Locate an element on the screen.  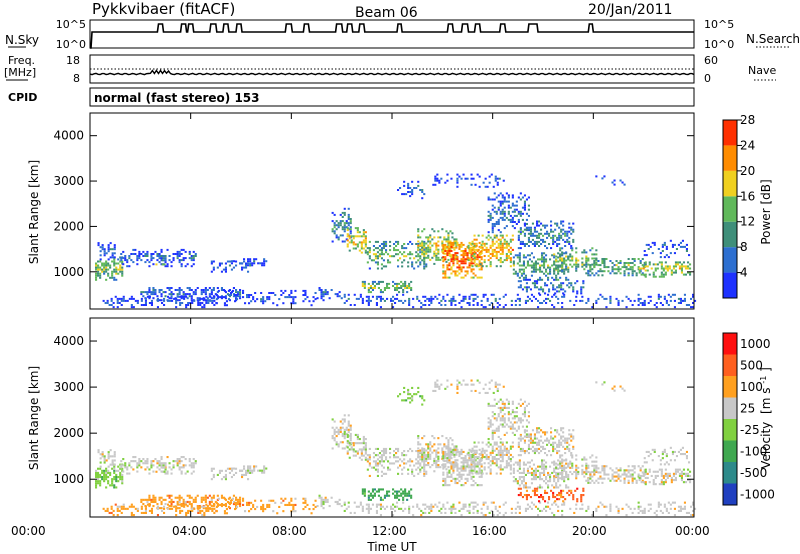
freq-left-tick-bottom: 8 is located at coordinates (76, 78).